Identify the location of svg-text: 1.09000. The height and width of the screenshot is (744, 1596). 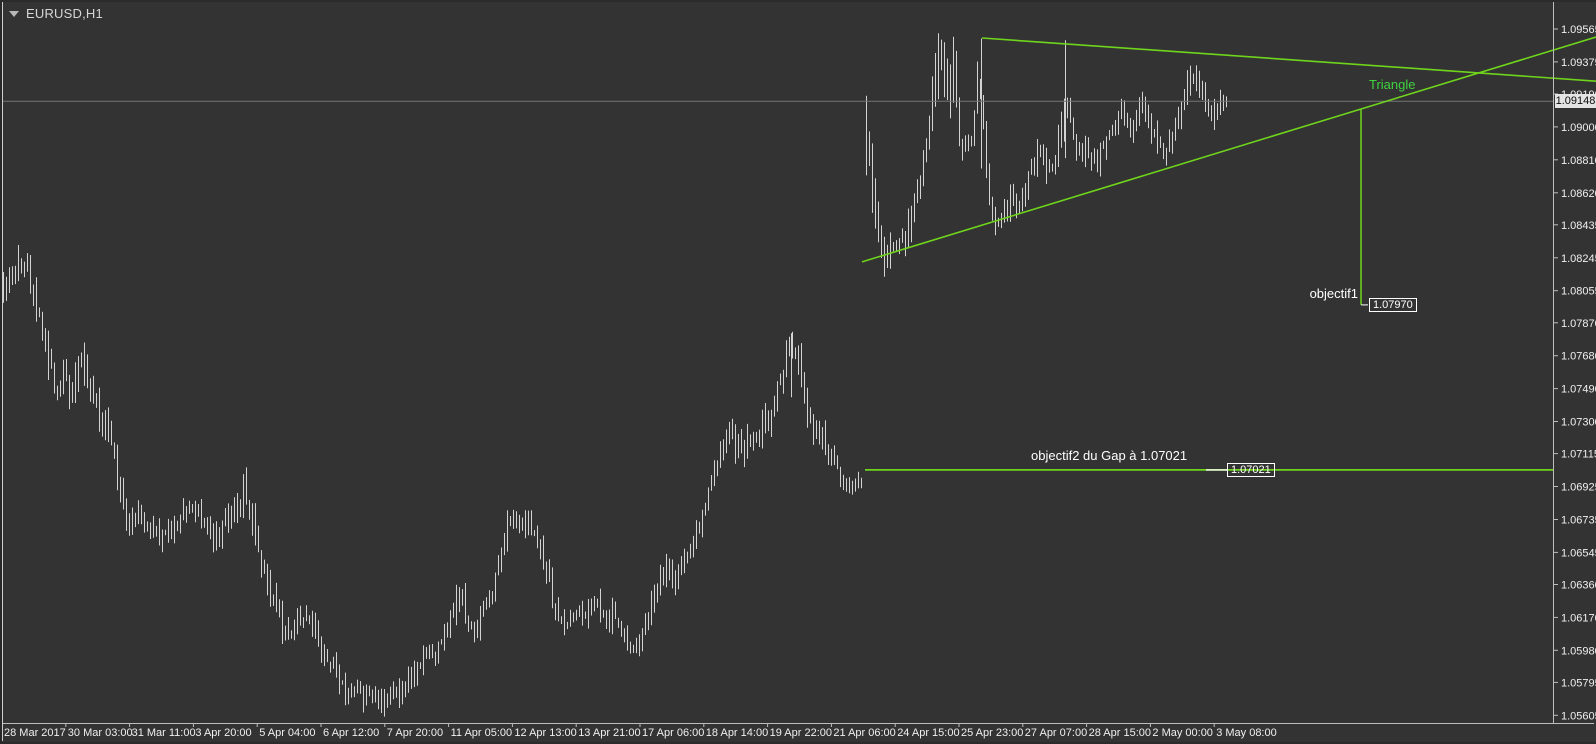
(1578, 128).